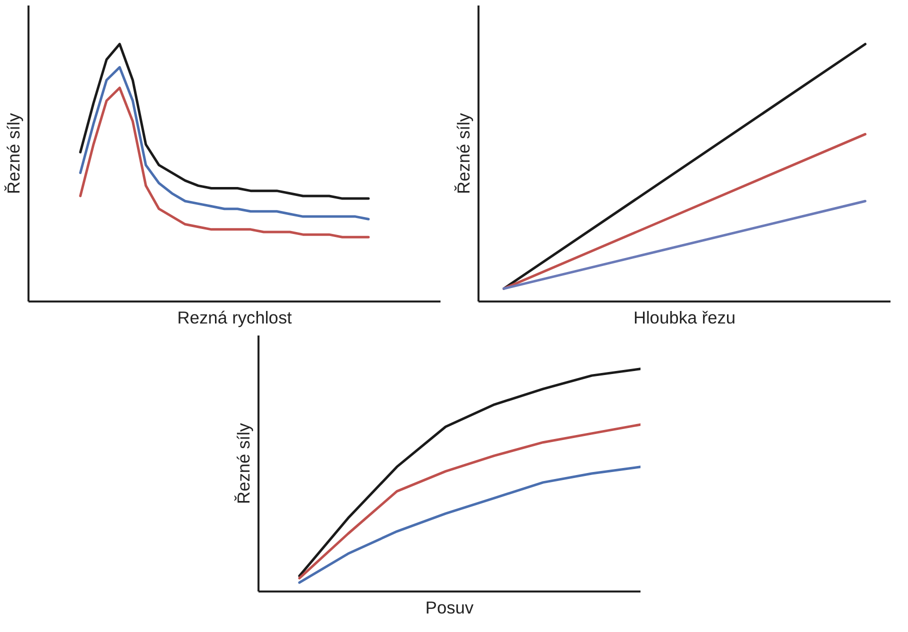 This screenshot has width=908, height=632. I want to click on x-axis-title: Hloubka řezu, so click(684, 318).